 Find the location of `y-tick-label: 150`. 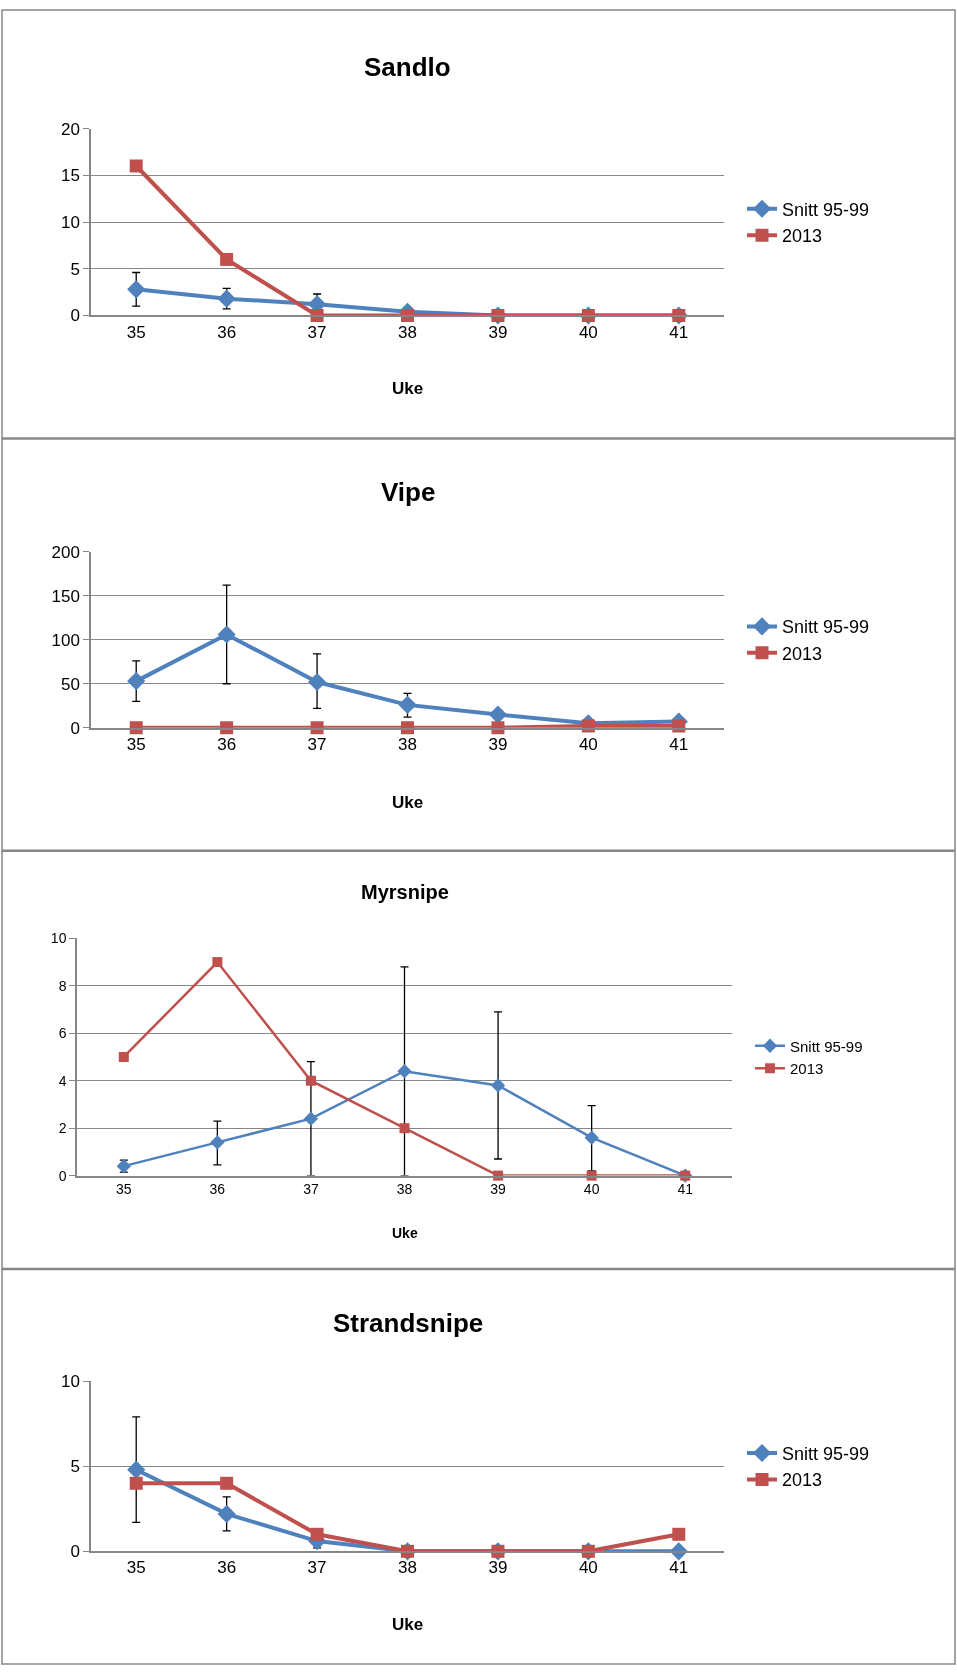

y-tick-label: 150 is located at coordinates (65, 596).